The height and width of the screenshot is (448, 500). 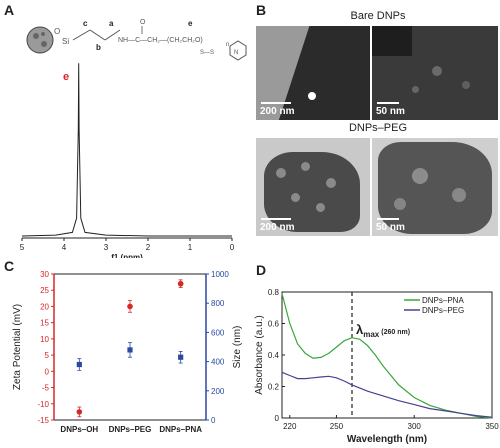 I want to click on c-left-tick-label: 5, so click(x=47, y=355).